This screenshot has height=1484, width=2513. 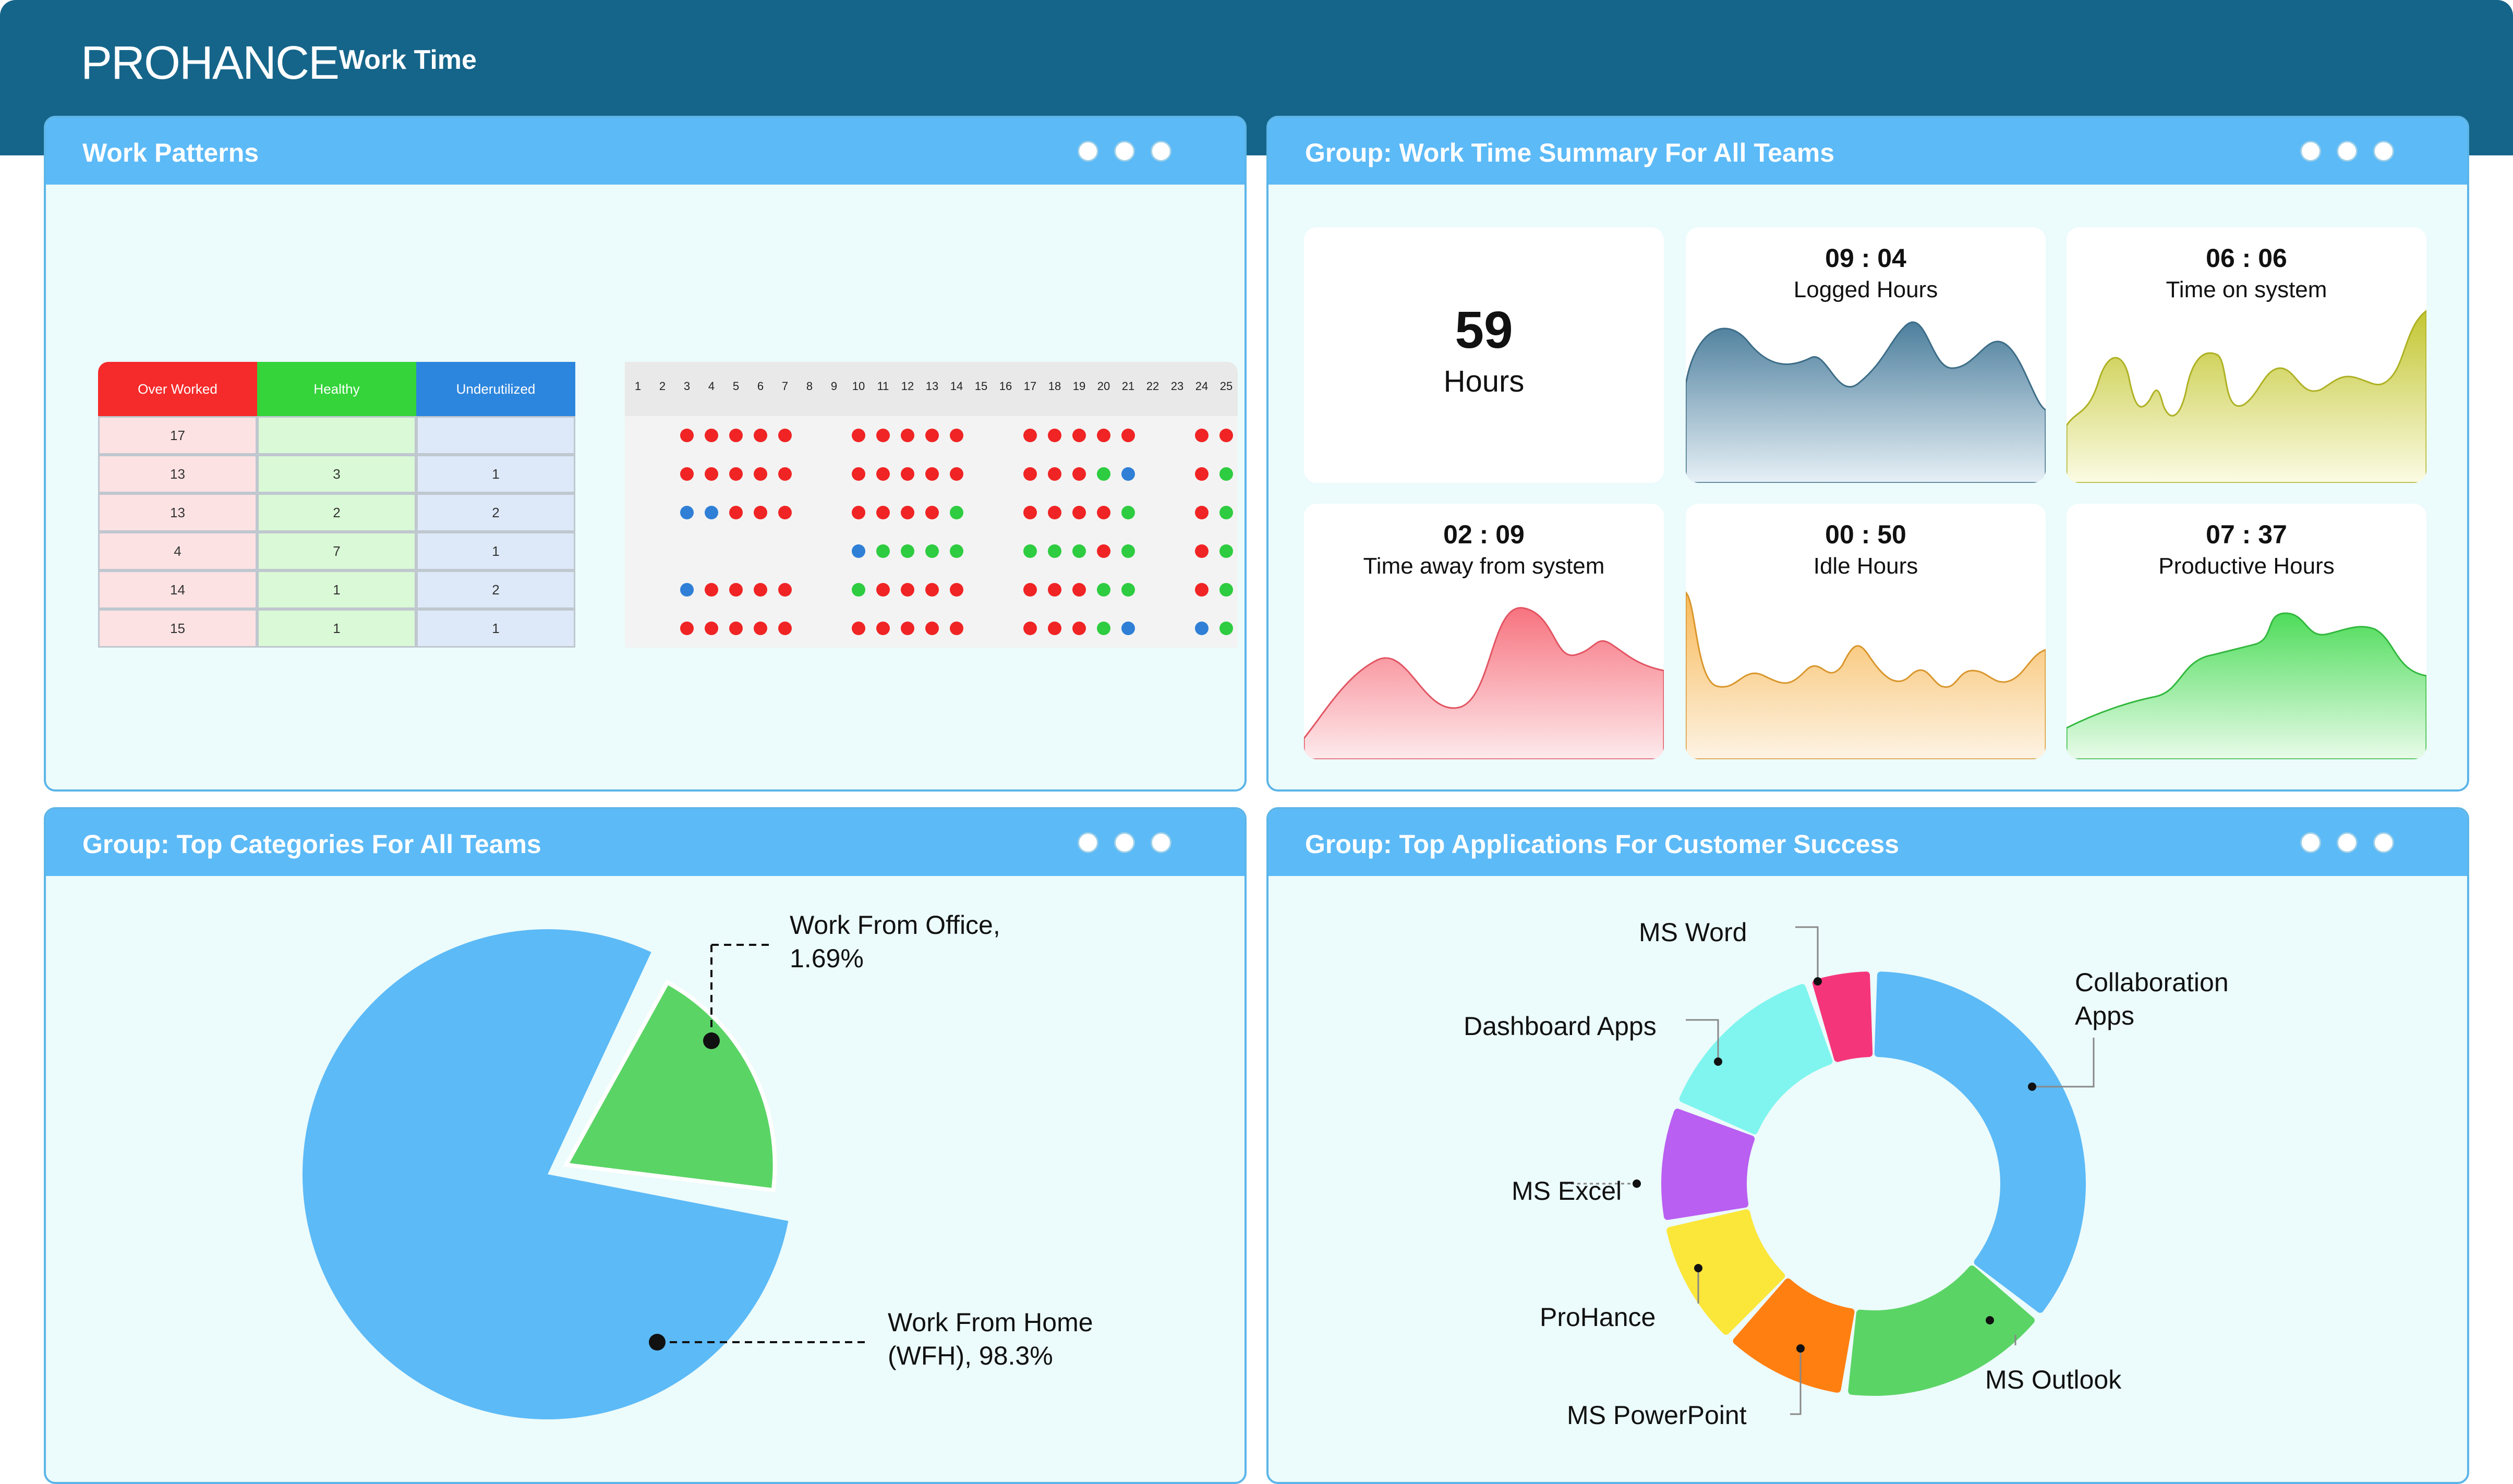 What do you see at coordinates (670, 1086) in the screenshot?
I see `pie-slice-wfo` at bounding box center [670, 1086].